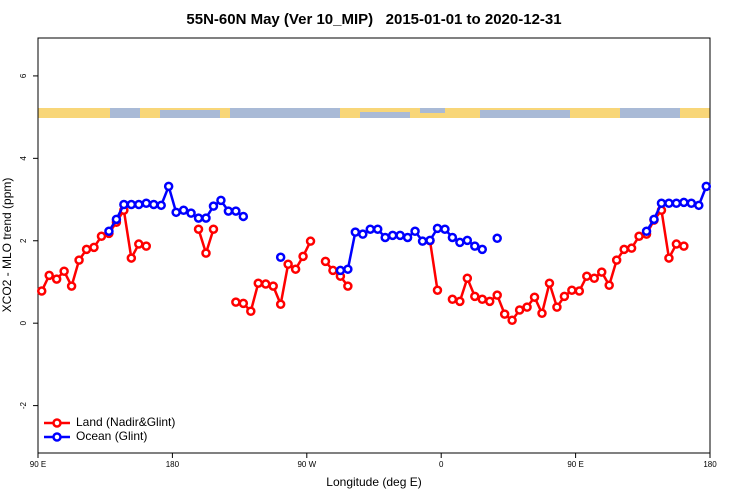  Describe the element at coordinates (23, 322) in the screenshot. I see `y-tick-label: 0` at that location.